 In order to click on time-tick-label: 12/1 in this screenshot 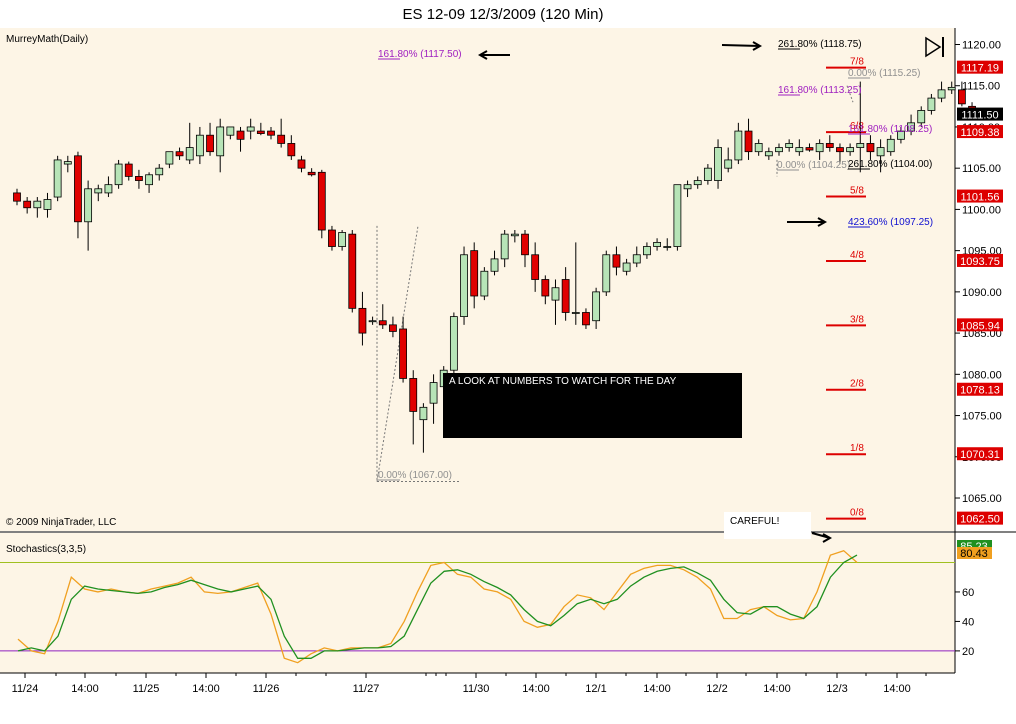, I will do `click(595, 689)`.